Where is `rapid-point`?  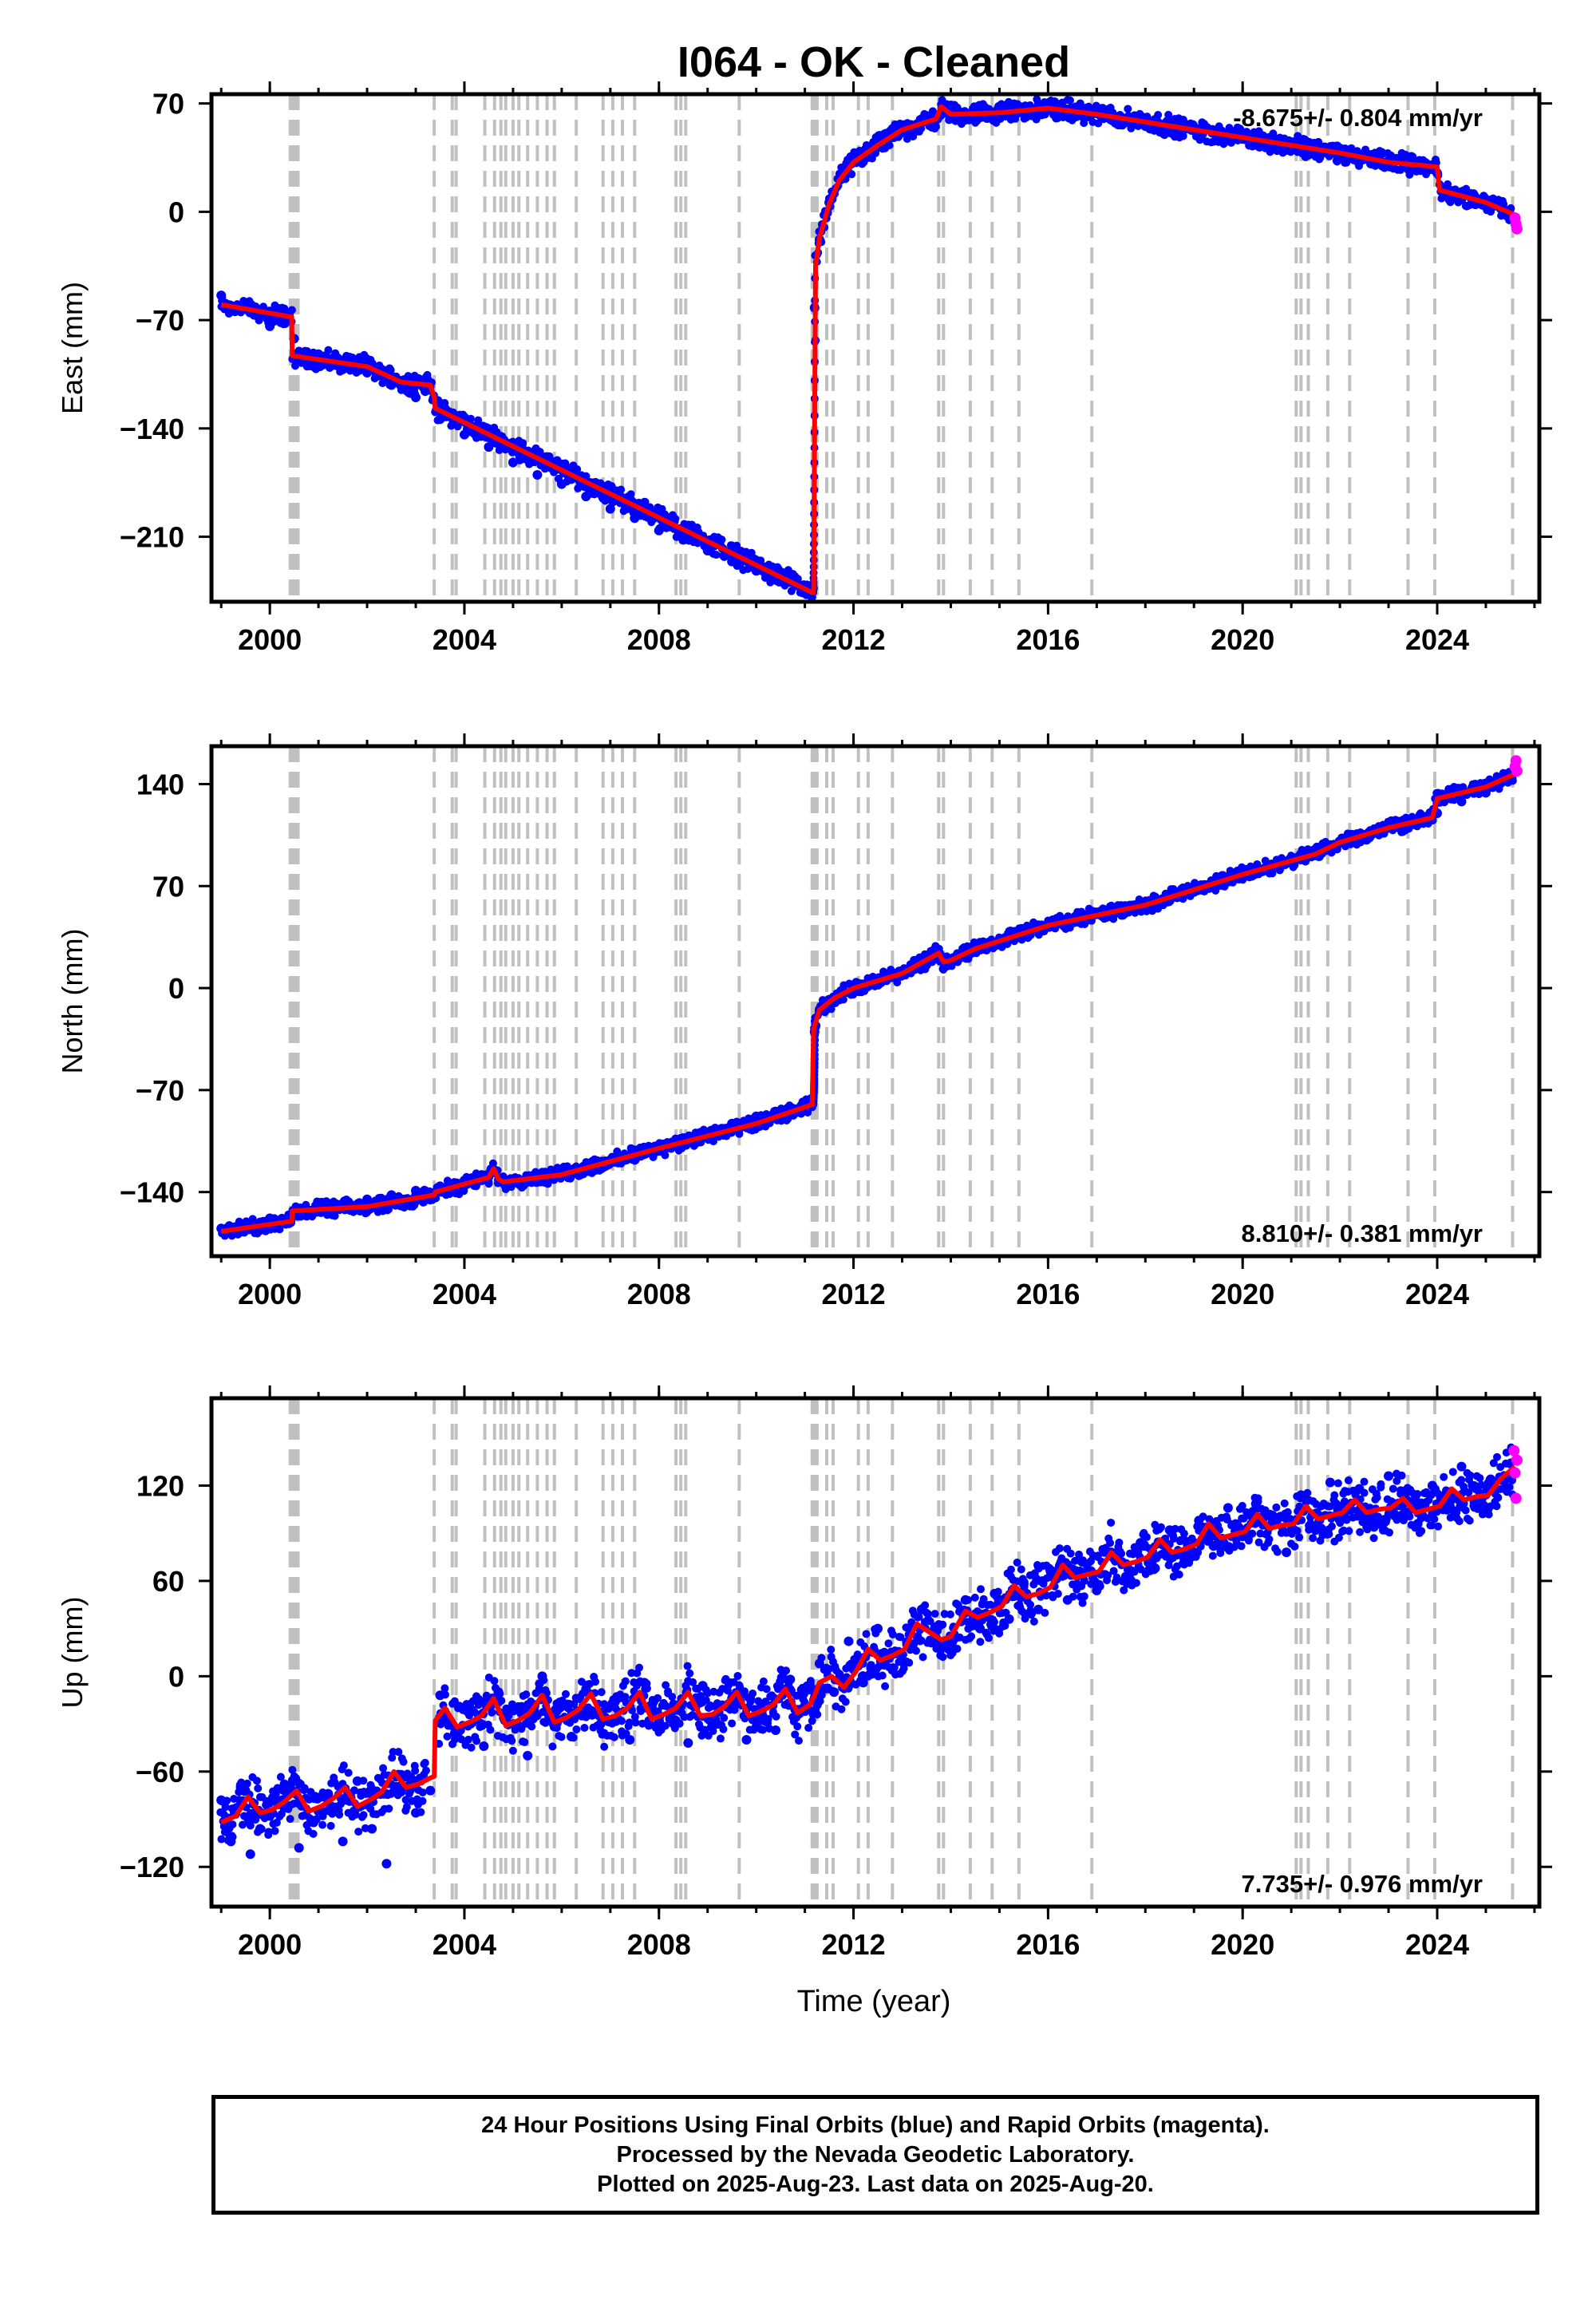
rapid-point is located at coordinates (1516, 761).